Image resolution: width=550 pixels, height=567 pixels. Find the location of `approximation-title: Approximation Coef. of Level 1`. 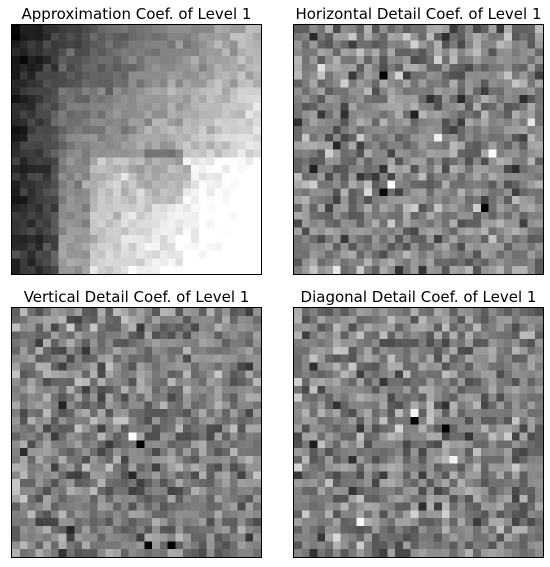

approximation-title: Approximation Coef. of Level 1 is located at coordinates (136, 14).